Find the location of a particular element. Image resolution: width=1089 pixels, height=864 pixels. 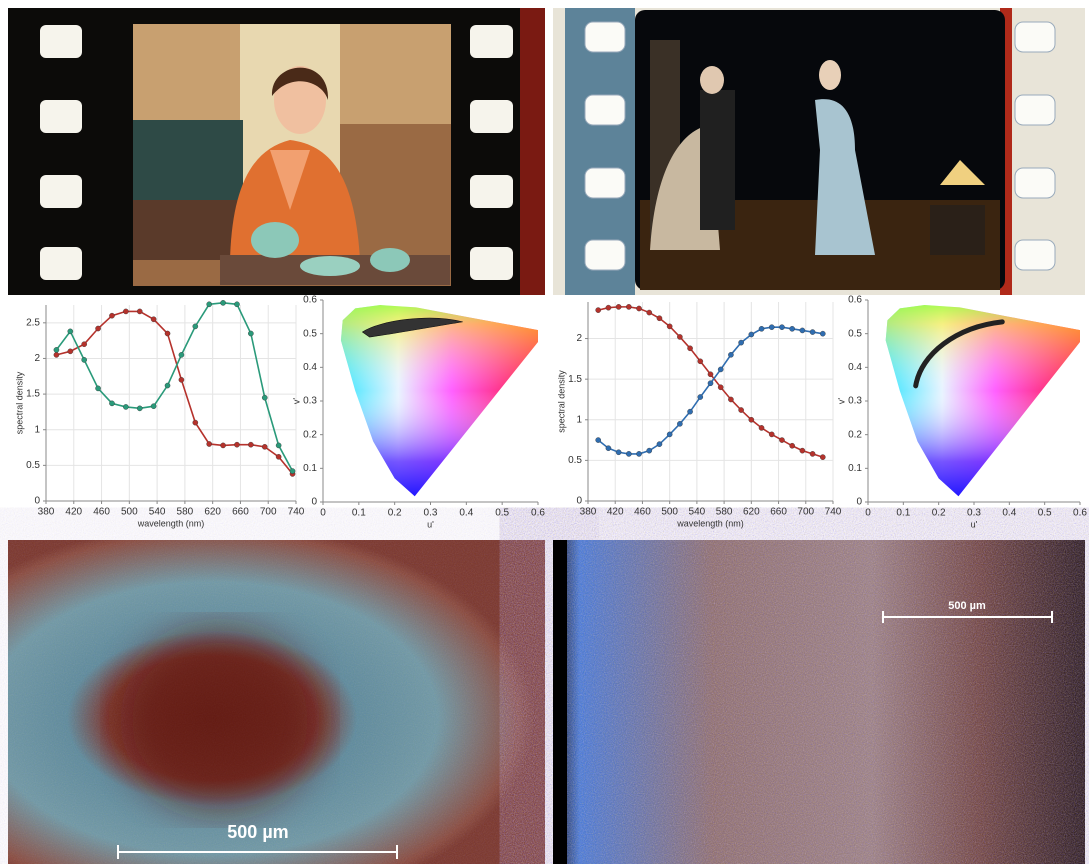

y-tick-label: 0 is located at coordinates (314, 502).